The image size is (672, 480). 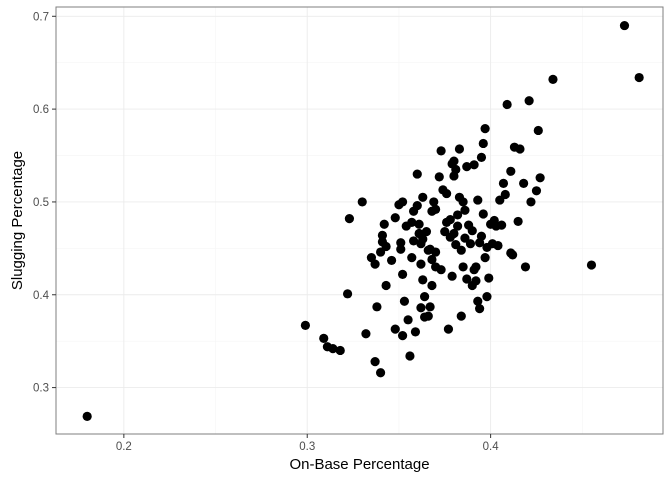 I want to click on y-axis-title: Slugging Percentage, so click(x=17, y=220).